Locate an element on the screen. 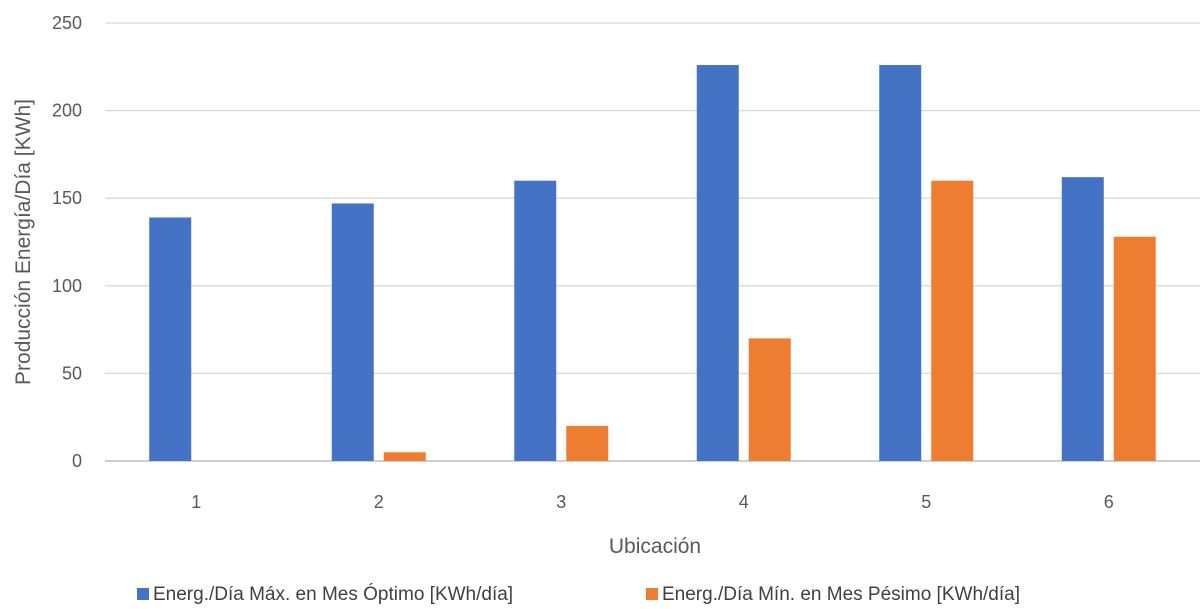 The image size is (1204, 609). legend-label-2: Energ./Día Mín. en Mes Pésimo [KWh/día] is located at coordinates (841, 594).